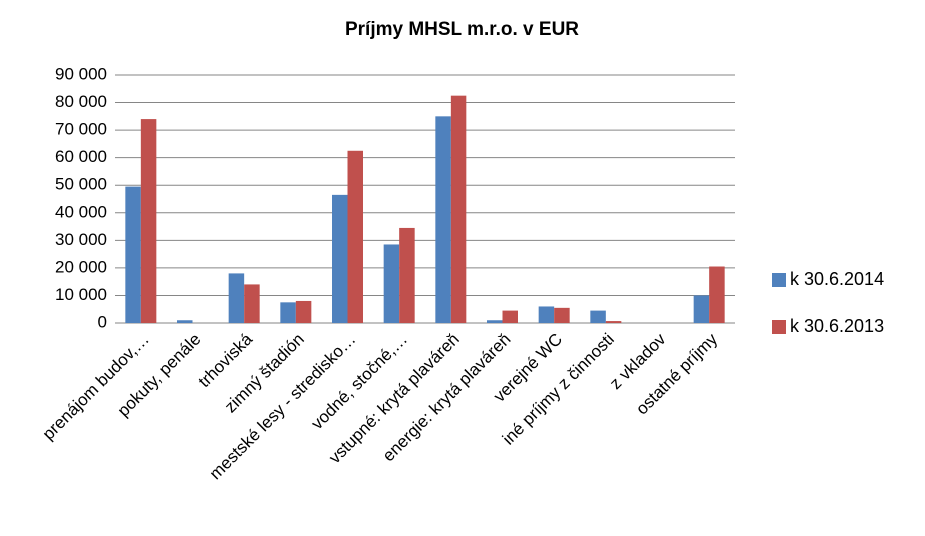 This screenshot has height=536, width=925. Describe the element at coordinates (81, 211) in the screenshot. I see `y-tick-label: 40 000` at that location.